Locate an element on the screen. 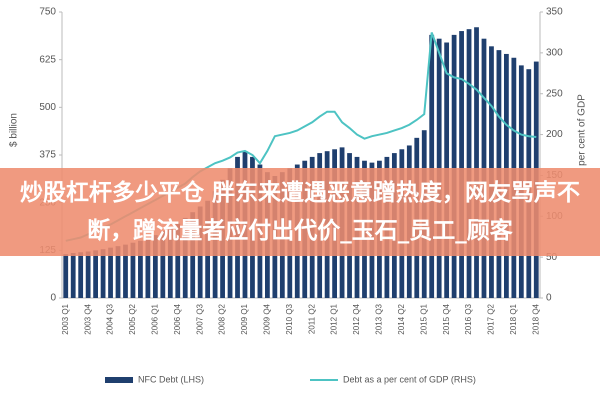  legend-label: Debt as a per cent of GDP (RHS) is located at coordinates (409, 379).